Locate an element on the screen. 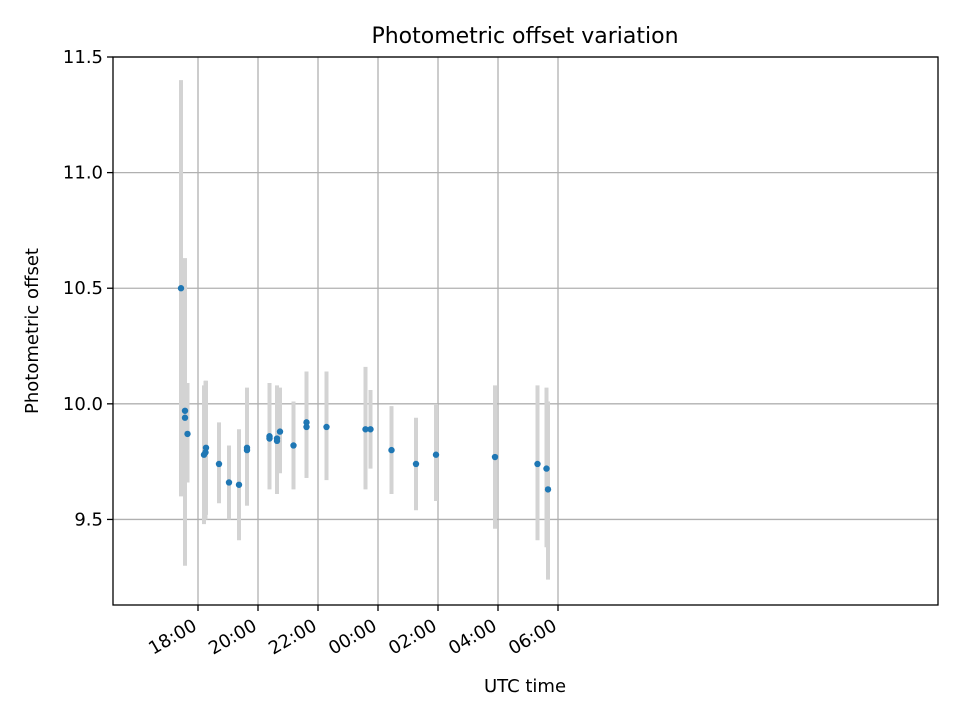 The width and height of the screenshot is (960, 720). y-tick-label: 11.0 is located at coordinates (83, 173).